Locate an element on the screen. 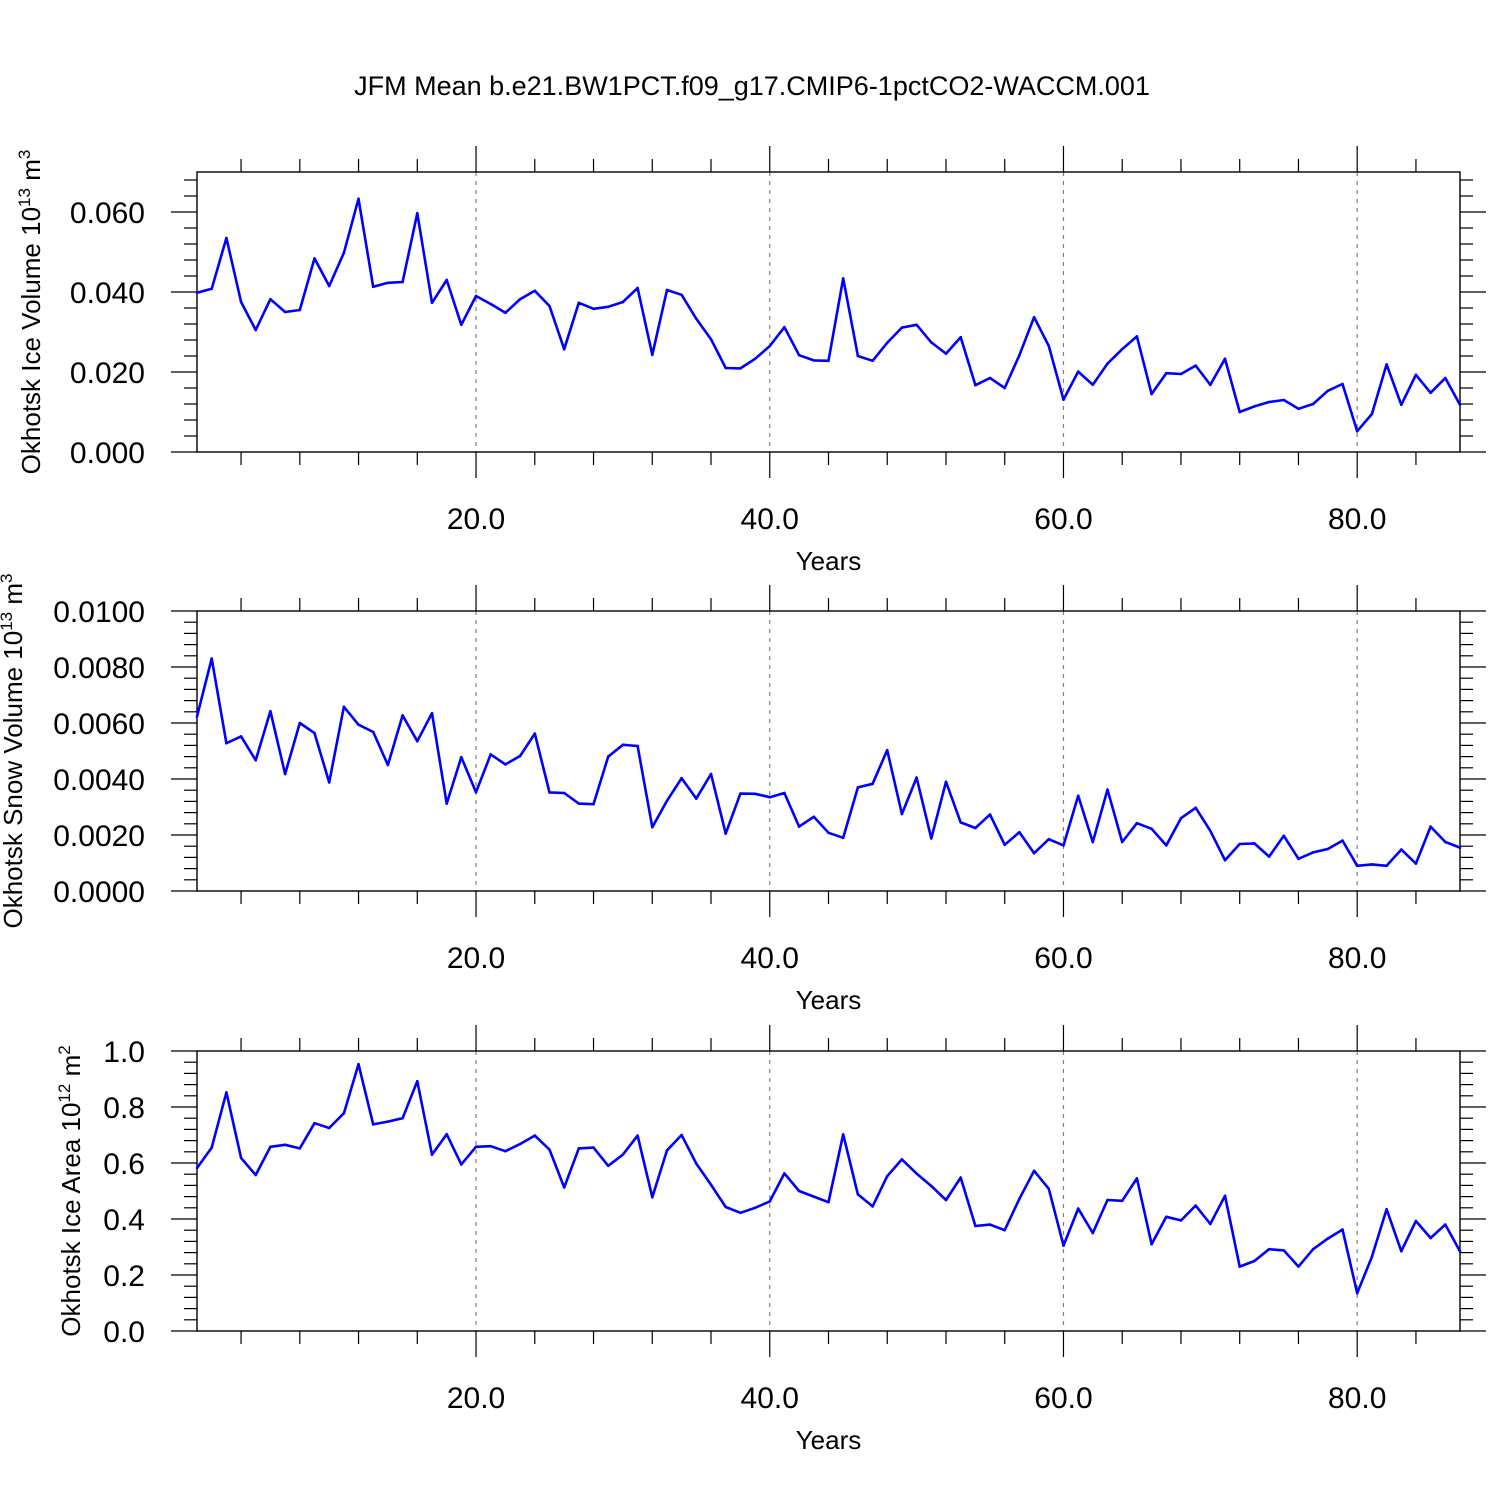 The width and height of the screenshot is (1500, 1500). y-tick-label: 0.4 is located at coordinates (124, 1220).